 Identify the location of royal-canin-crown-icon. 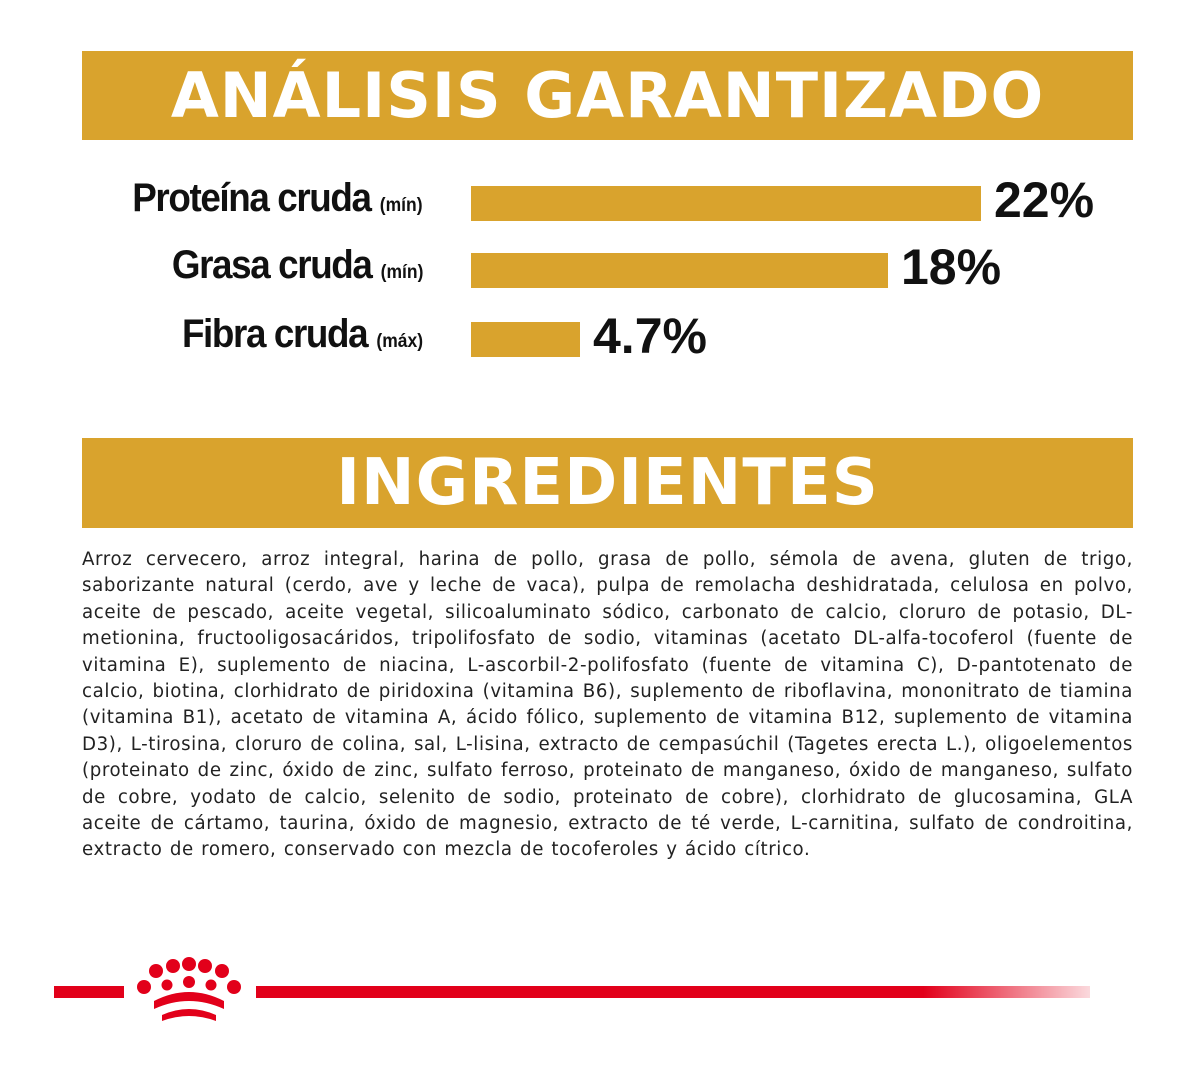
(189, 989).